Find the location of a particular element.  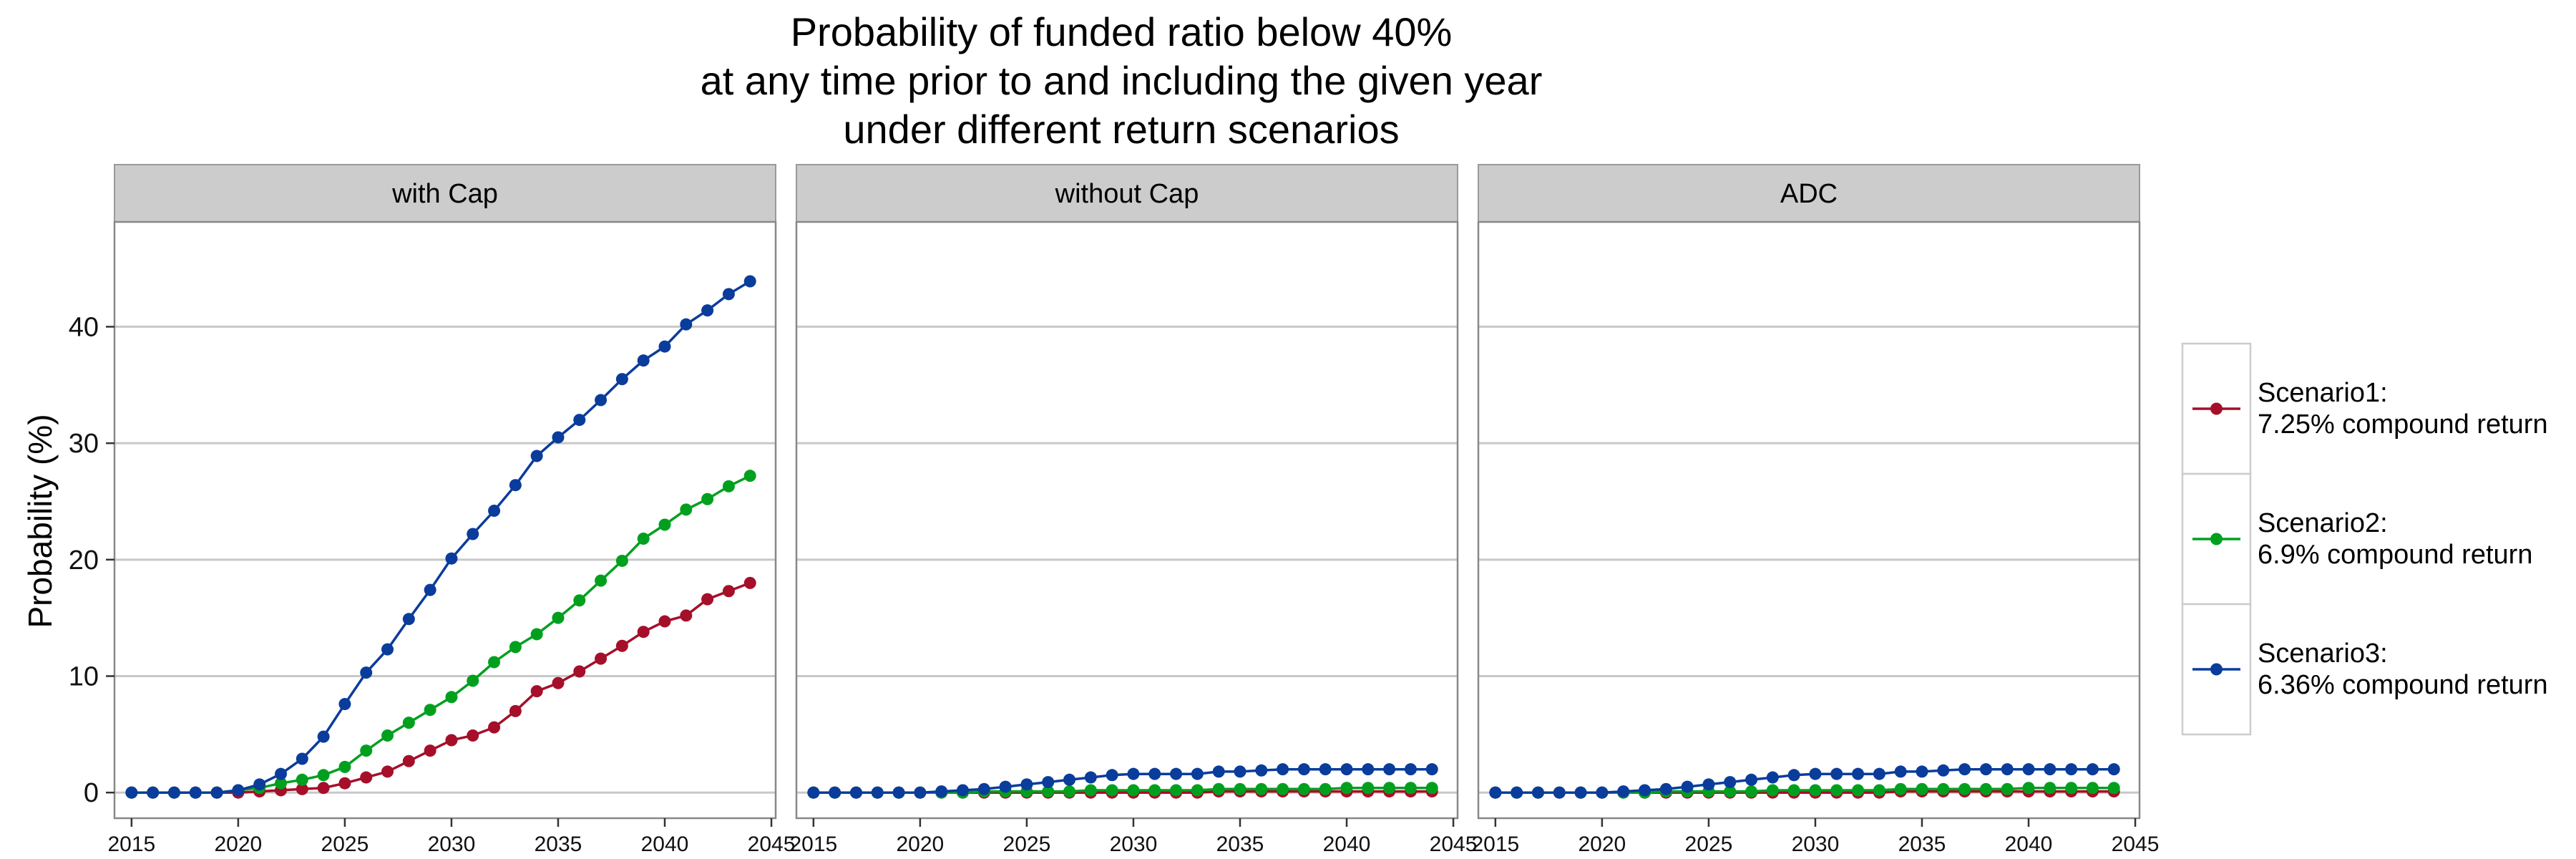

x-tick-label: 2015 is located at coordinates (131, 844).